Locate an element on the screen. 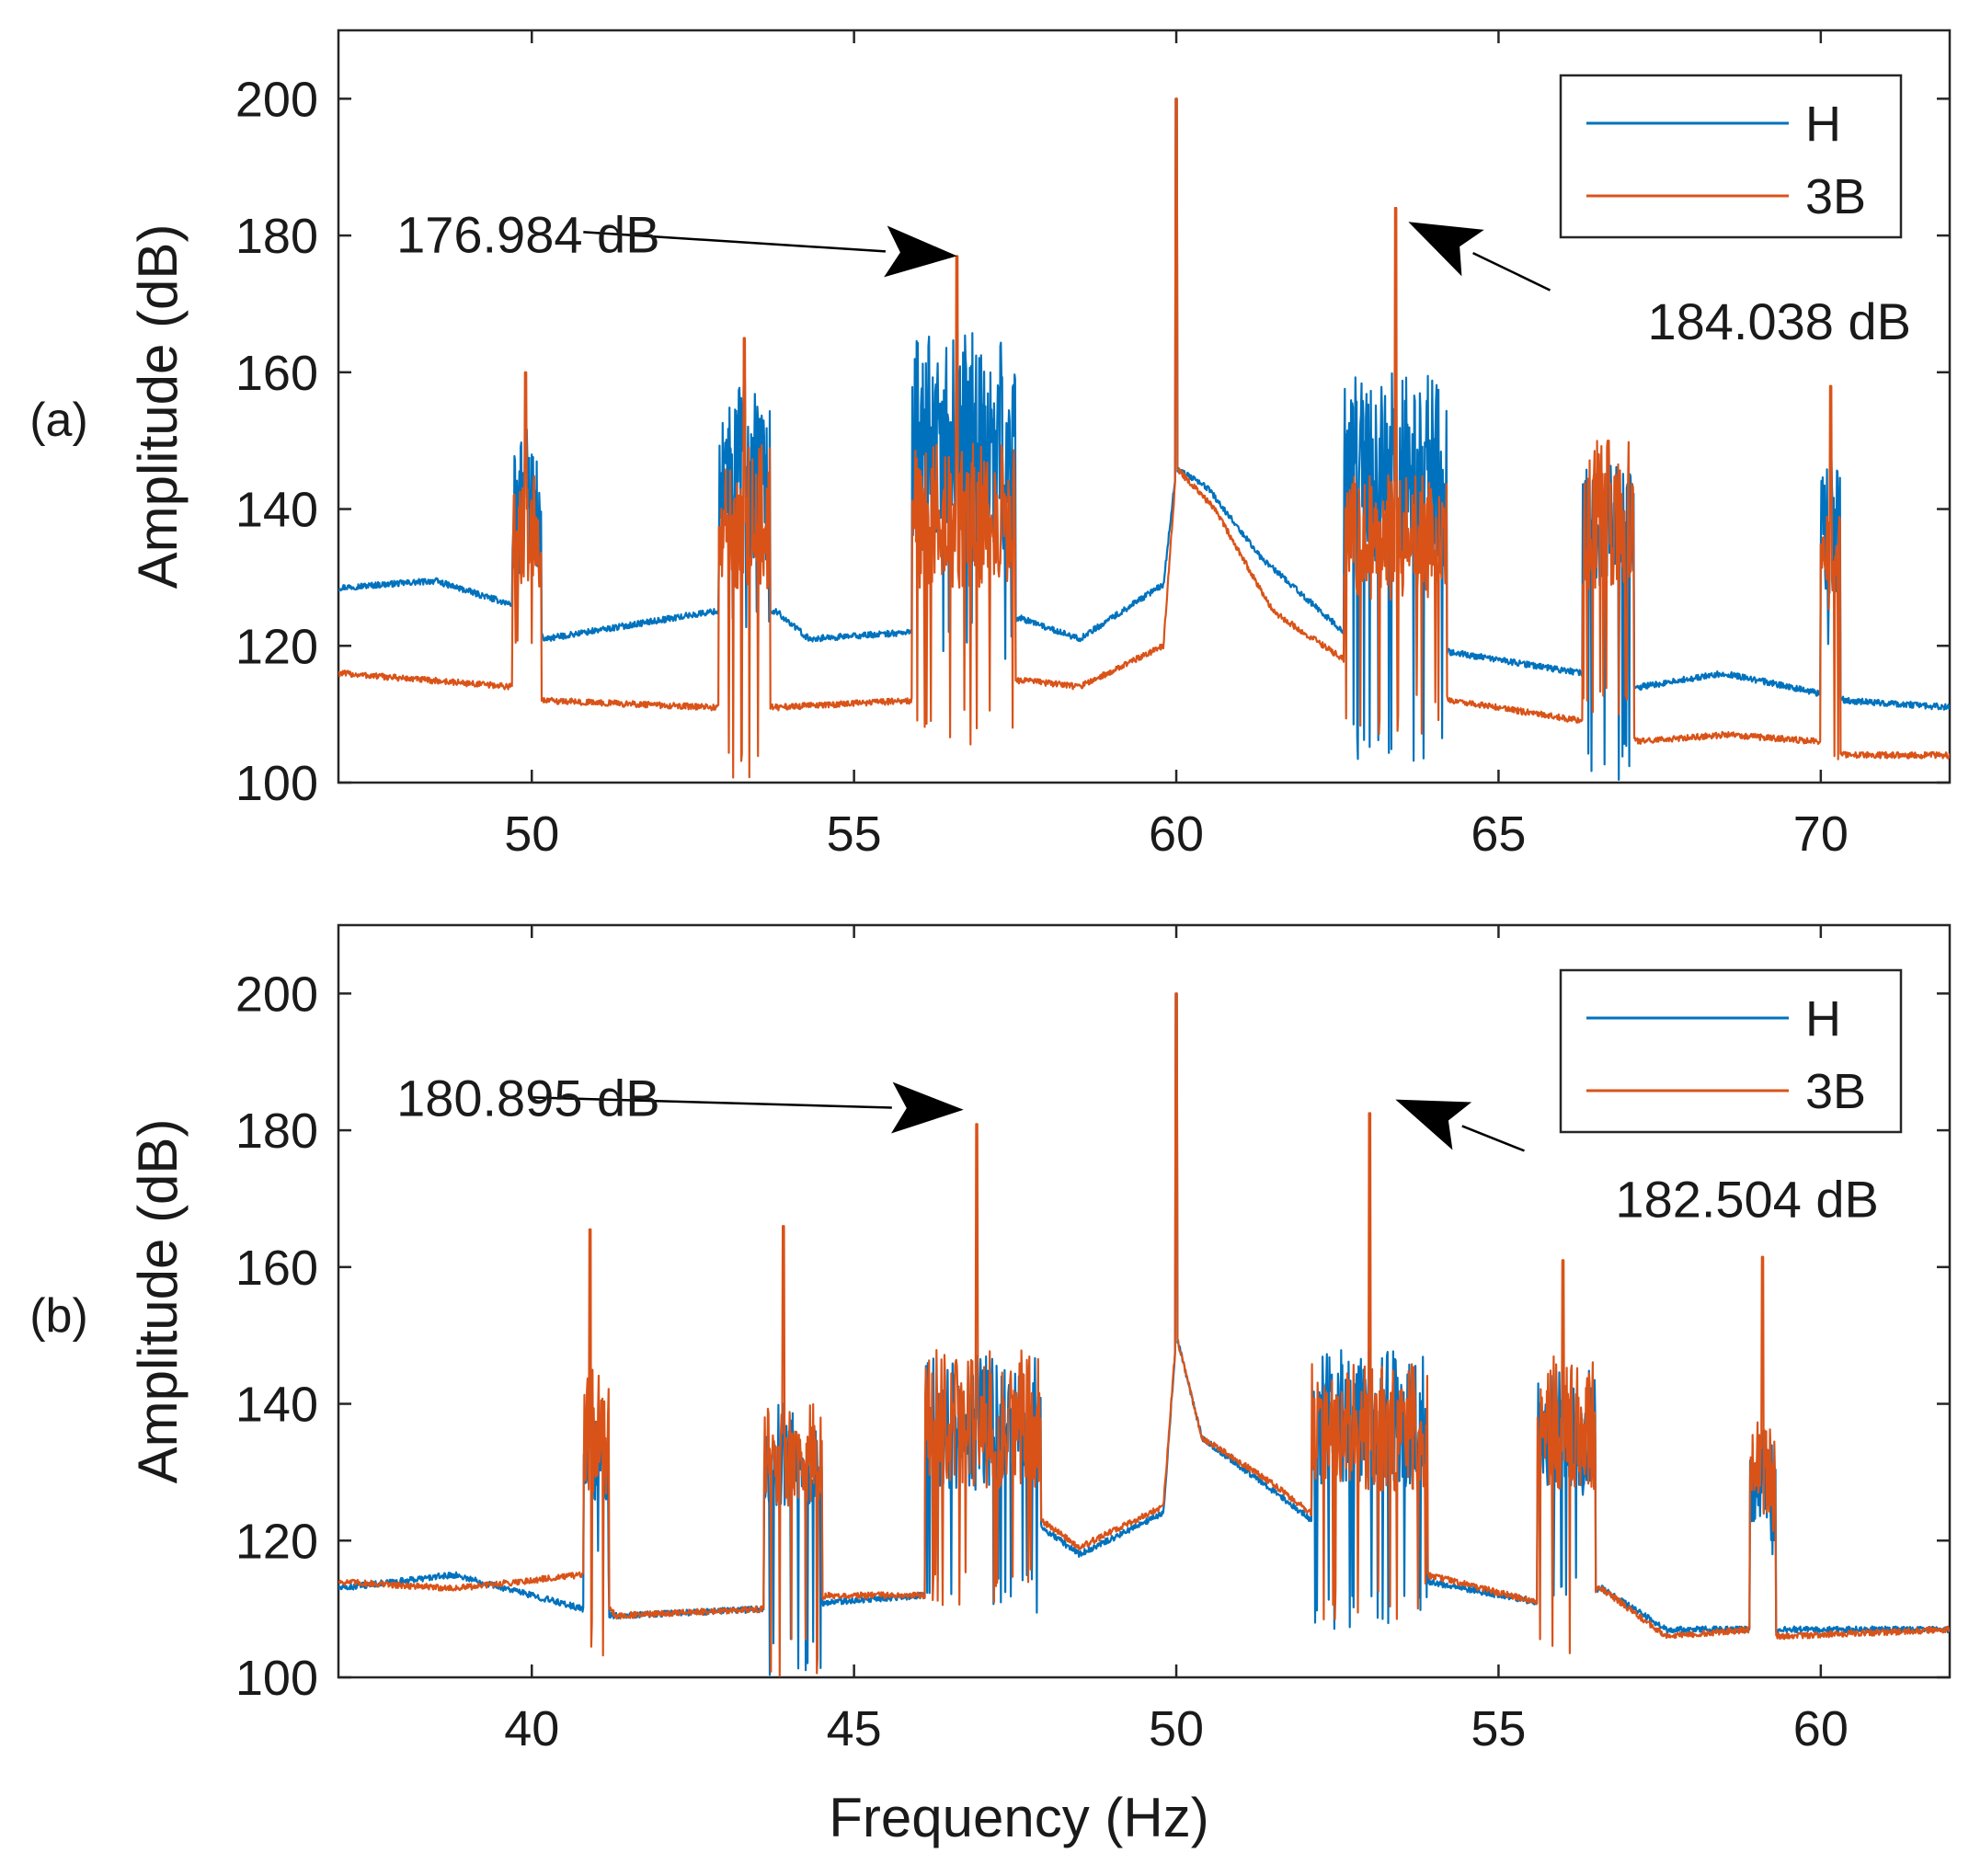 The width and height of the screenshot is (1969, 1876). panel-label-a: (a) is located at coordinates (59, 420).